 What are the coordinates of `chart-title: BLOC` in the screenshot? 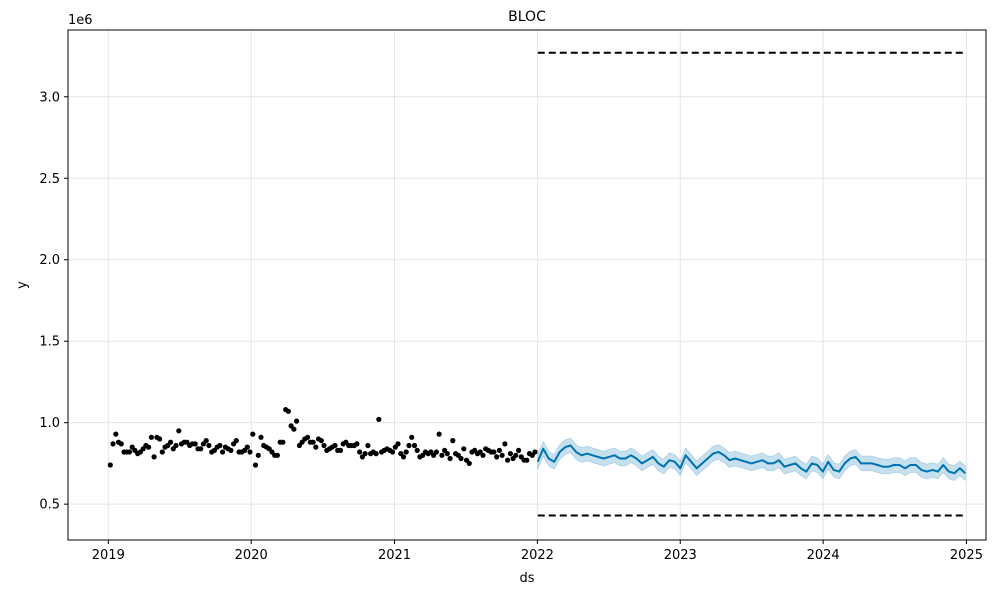 It's located at (527, 17).